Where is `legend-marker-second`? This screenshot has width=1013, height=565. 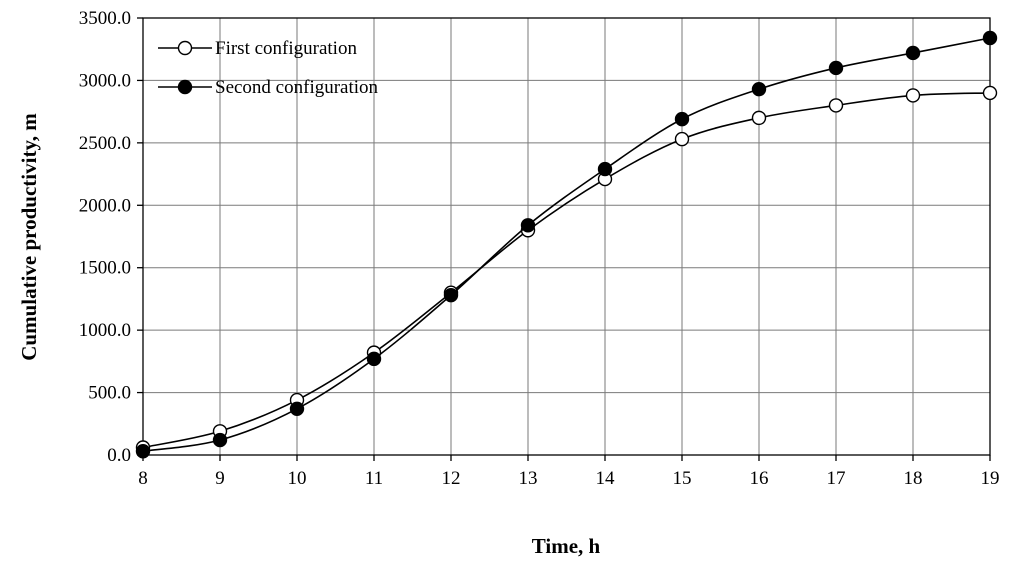
legend-marker-second is located at coordinates (185, 87).